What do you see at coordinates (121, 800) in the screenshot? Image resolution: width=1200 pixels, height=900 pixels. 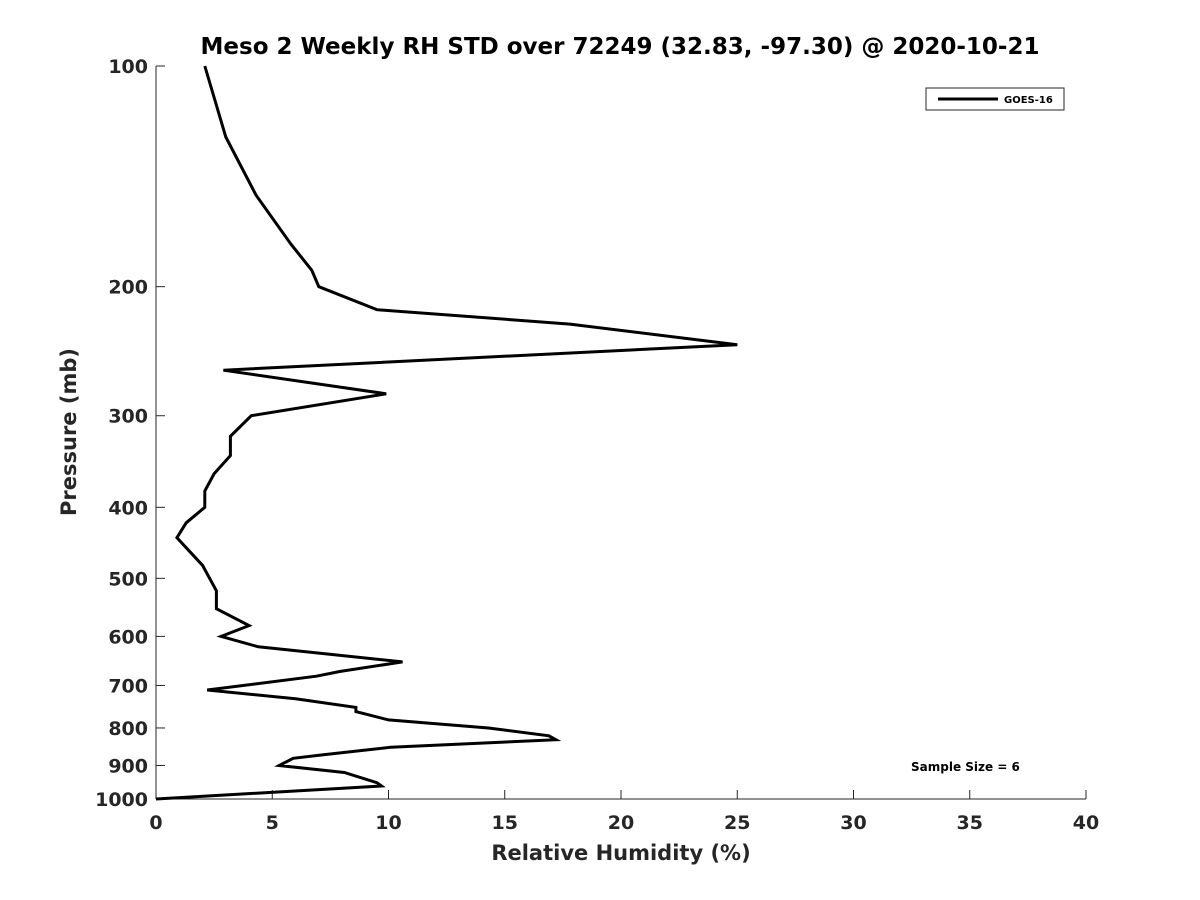 I see `y-tick-label: 1000` at bounding box center [121, 800].